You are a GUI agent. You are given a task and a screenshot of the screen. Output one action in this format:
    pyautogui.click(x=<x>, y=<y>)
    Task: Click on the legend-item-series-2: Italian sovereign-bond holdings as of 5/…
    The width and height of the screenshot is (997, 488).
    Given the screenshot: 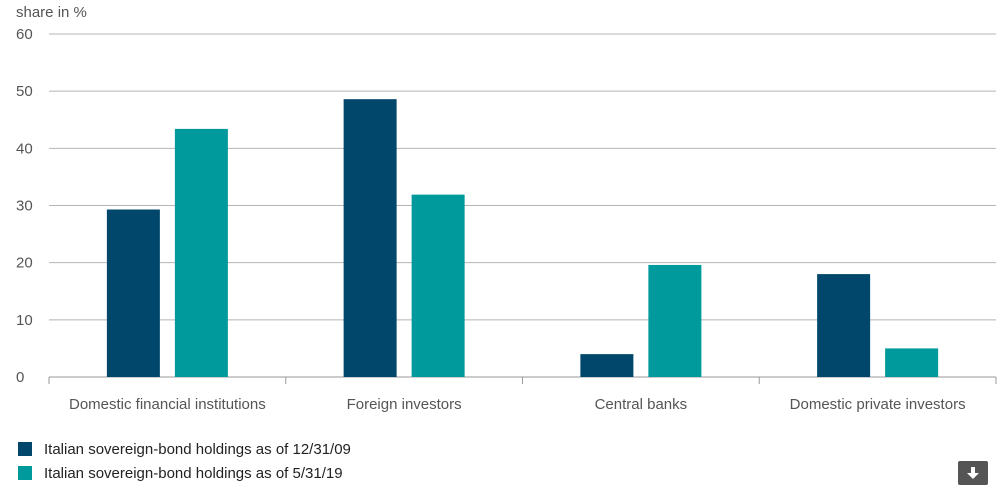 What is the action you would take?
    pyautogui.click(x=184, y=473)
    